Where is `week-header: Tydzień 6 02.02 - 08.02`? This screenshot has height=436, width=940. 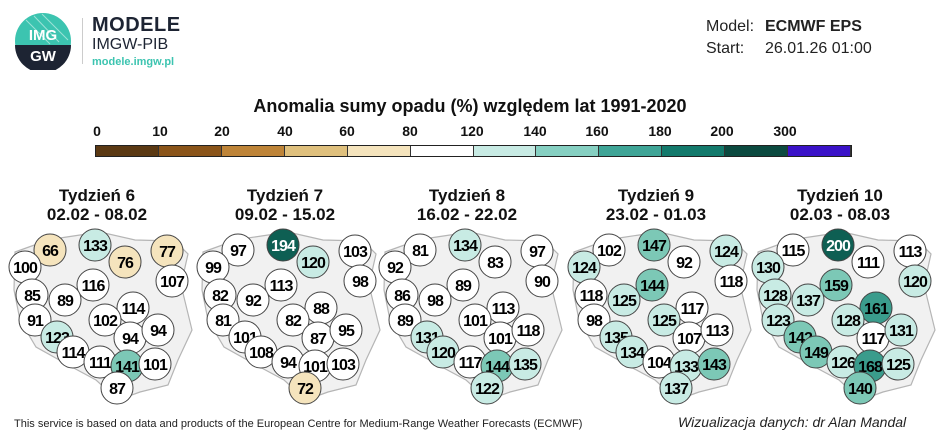
week-header: Tydzień 6 02.02 - 08.02 is located at coordinates (97, 205).